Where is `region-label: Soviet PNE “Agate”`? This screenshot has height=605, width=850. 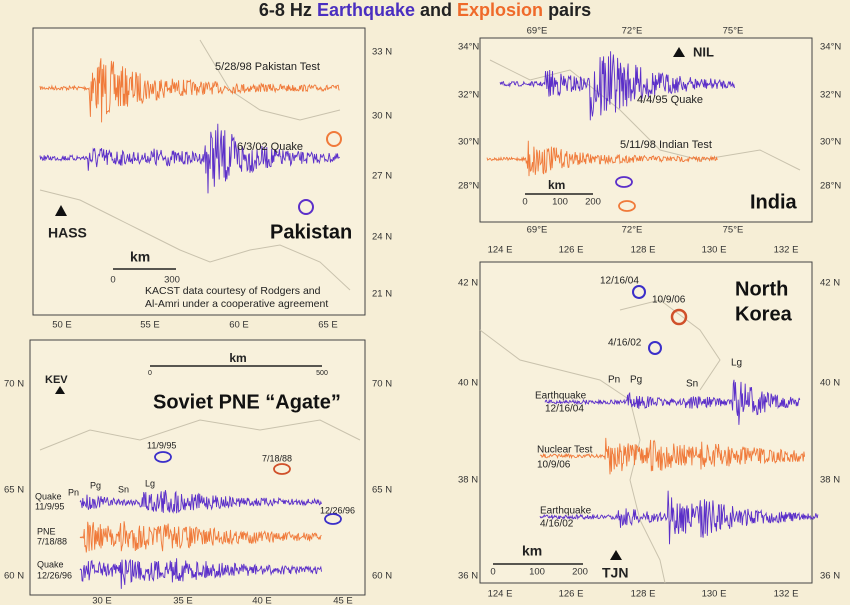
region-label: Soviet PNE “Agate” is located at coordinates (247, 402).